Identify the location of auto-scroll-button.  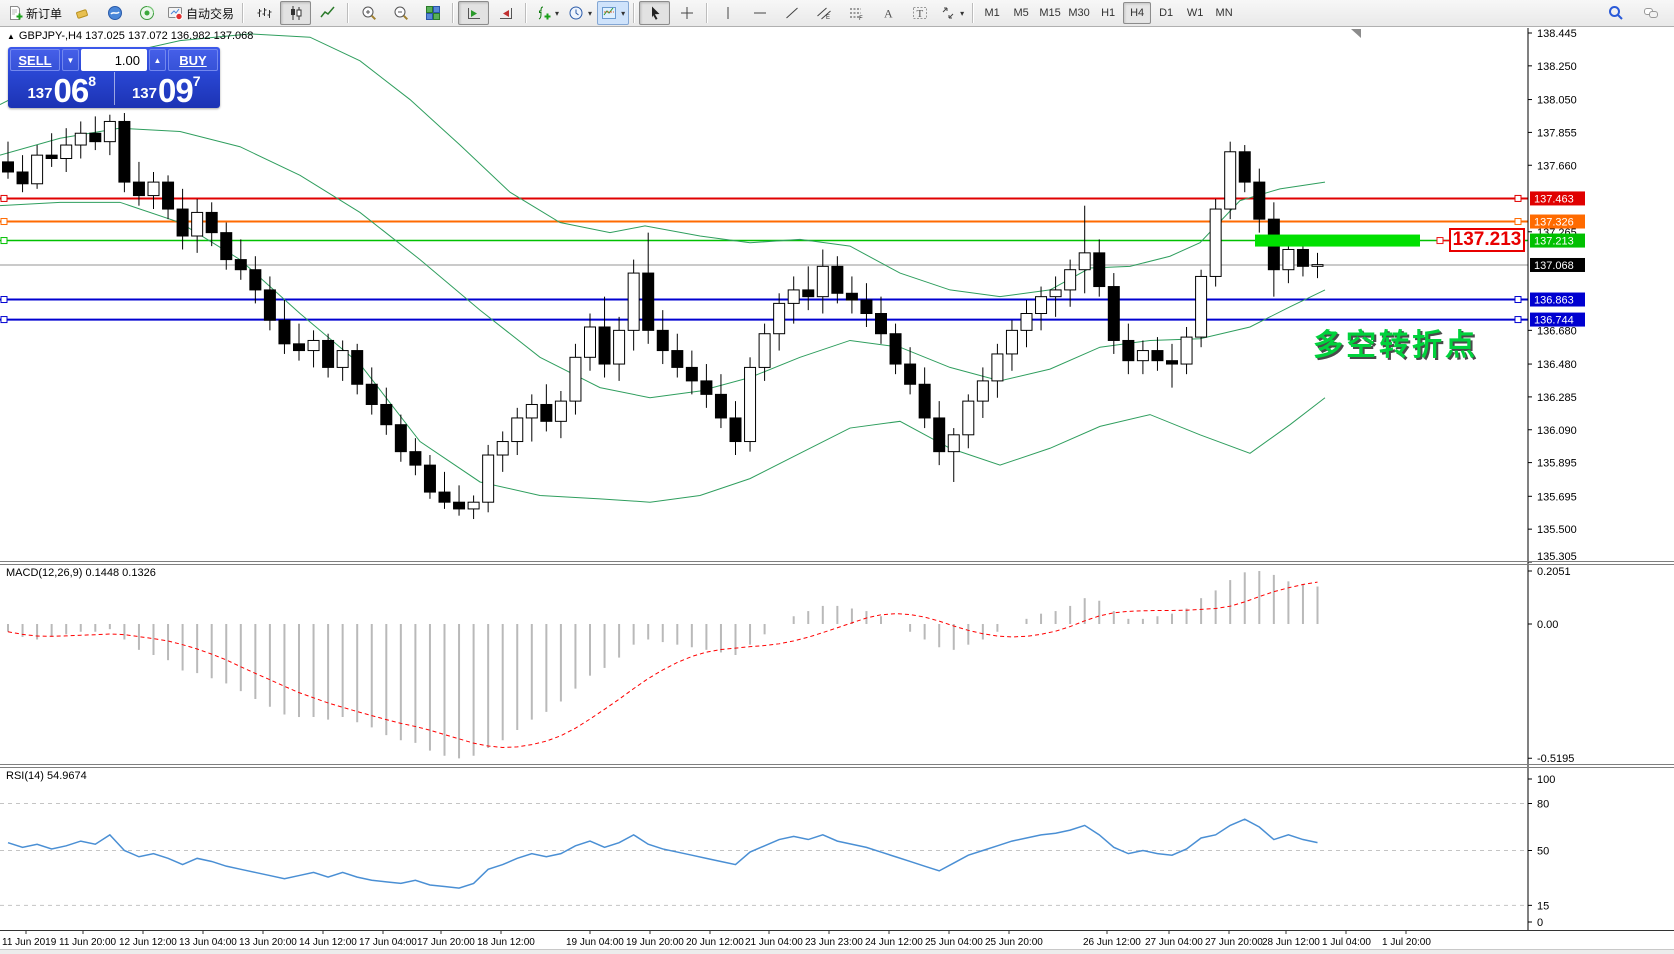
(474, 13).